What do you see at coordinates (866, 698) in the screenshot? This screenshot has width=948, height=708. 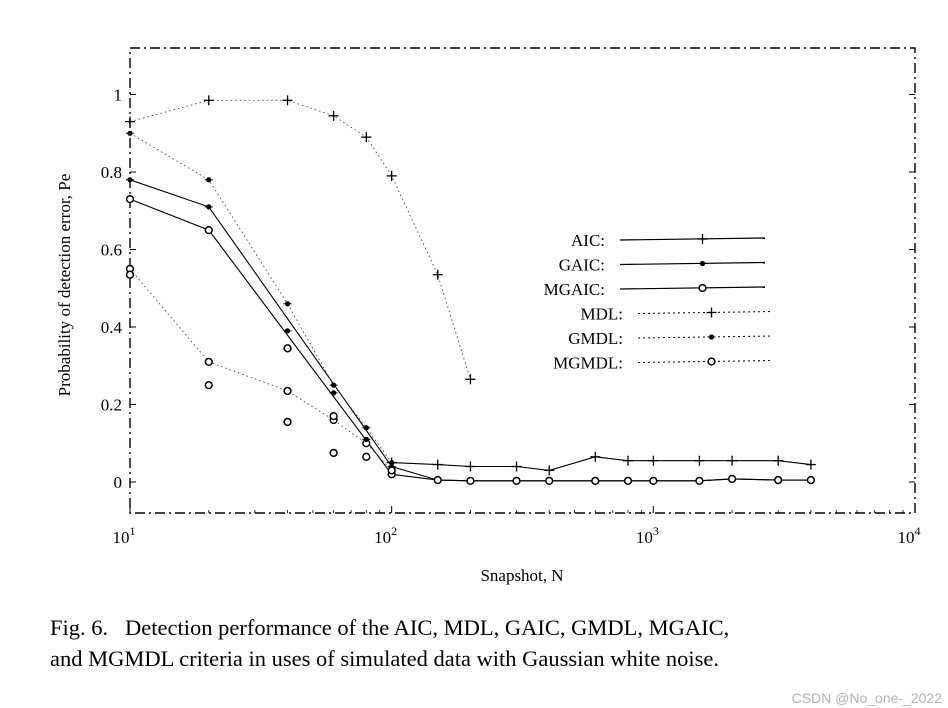 I see `watermark: CSDN @No_one-_2022` at bounding box center [866, 698].